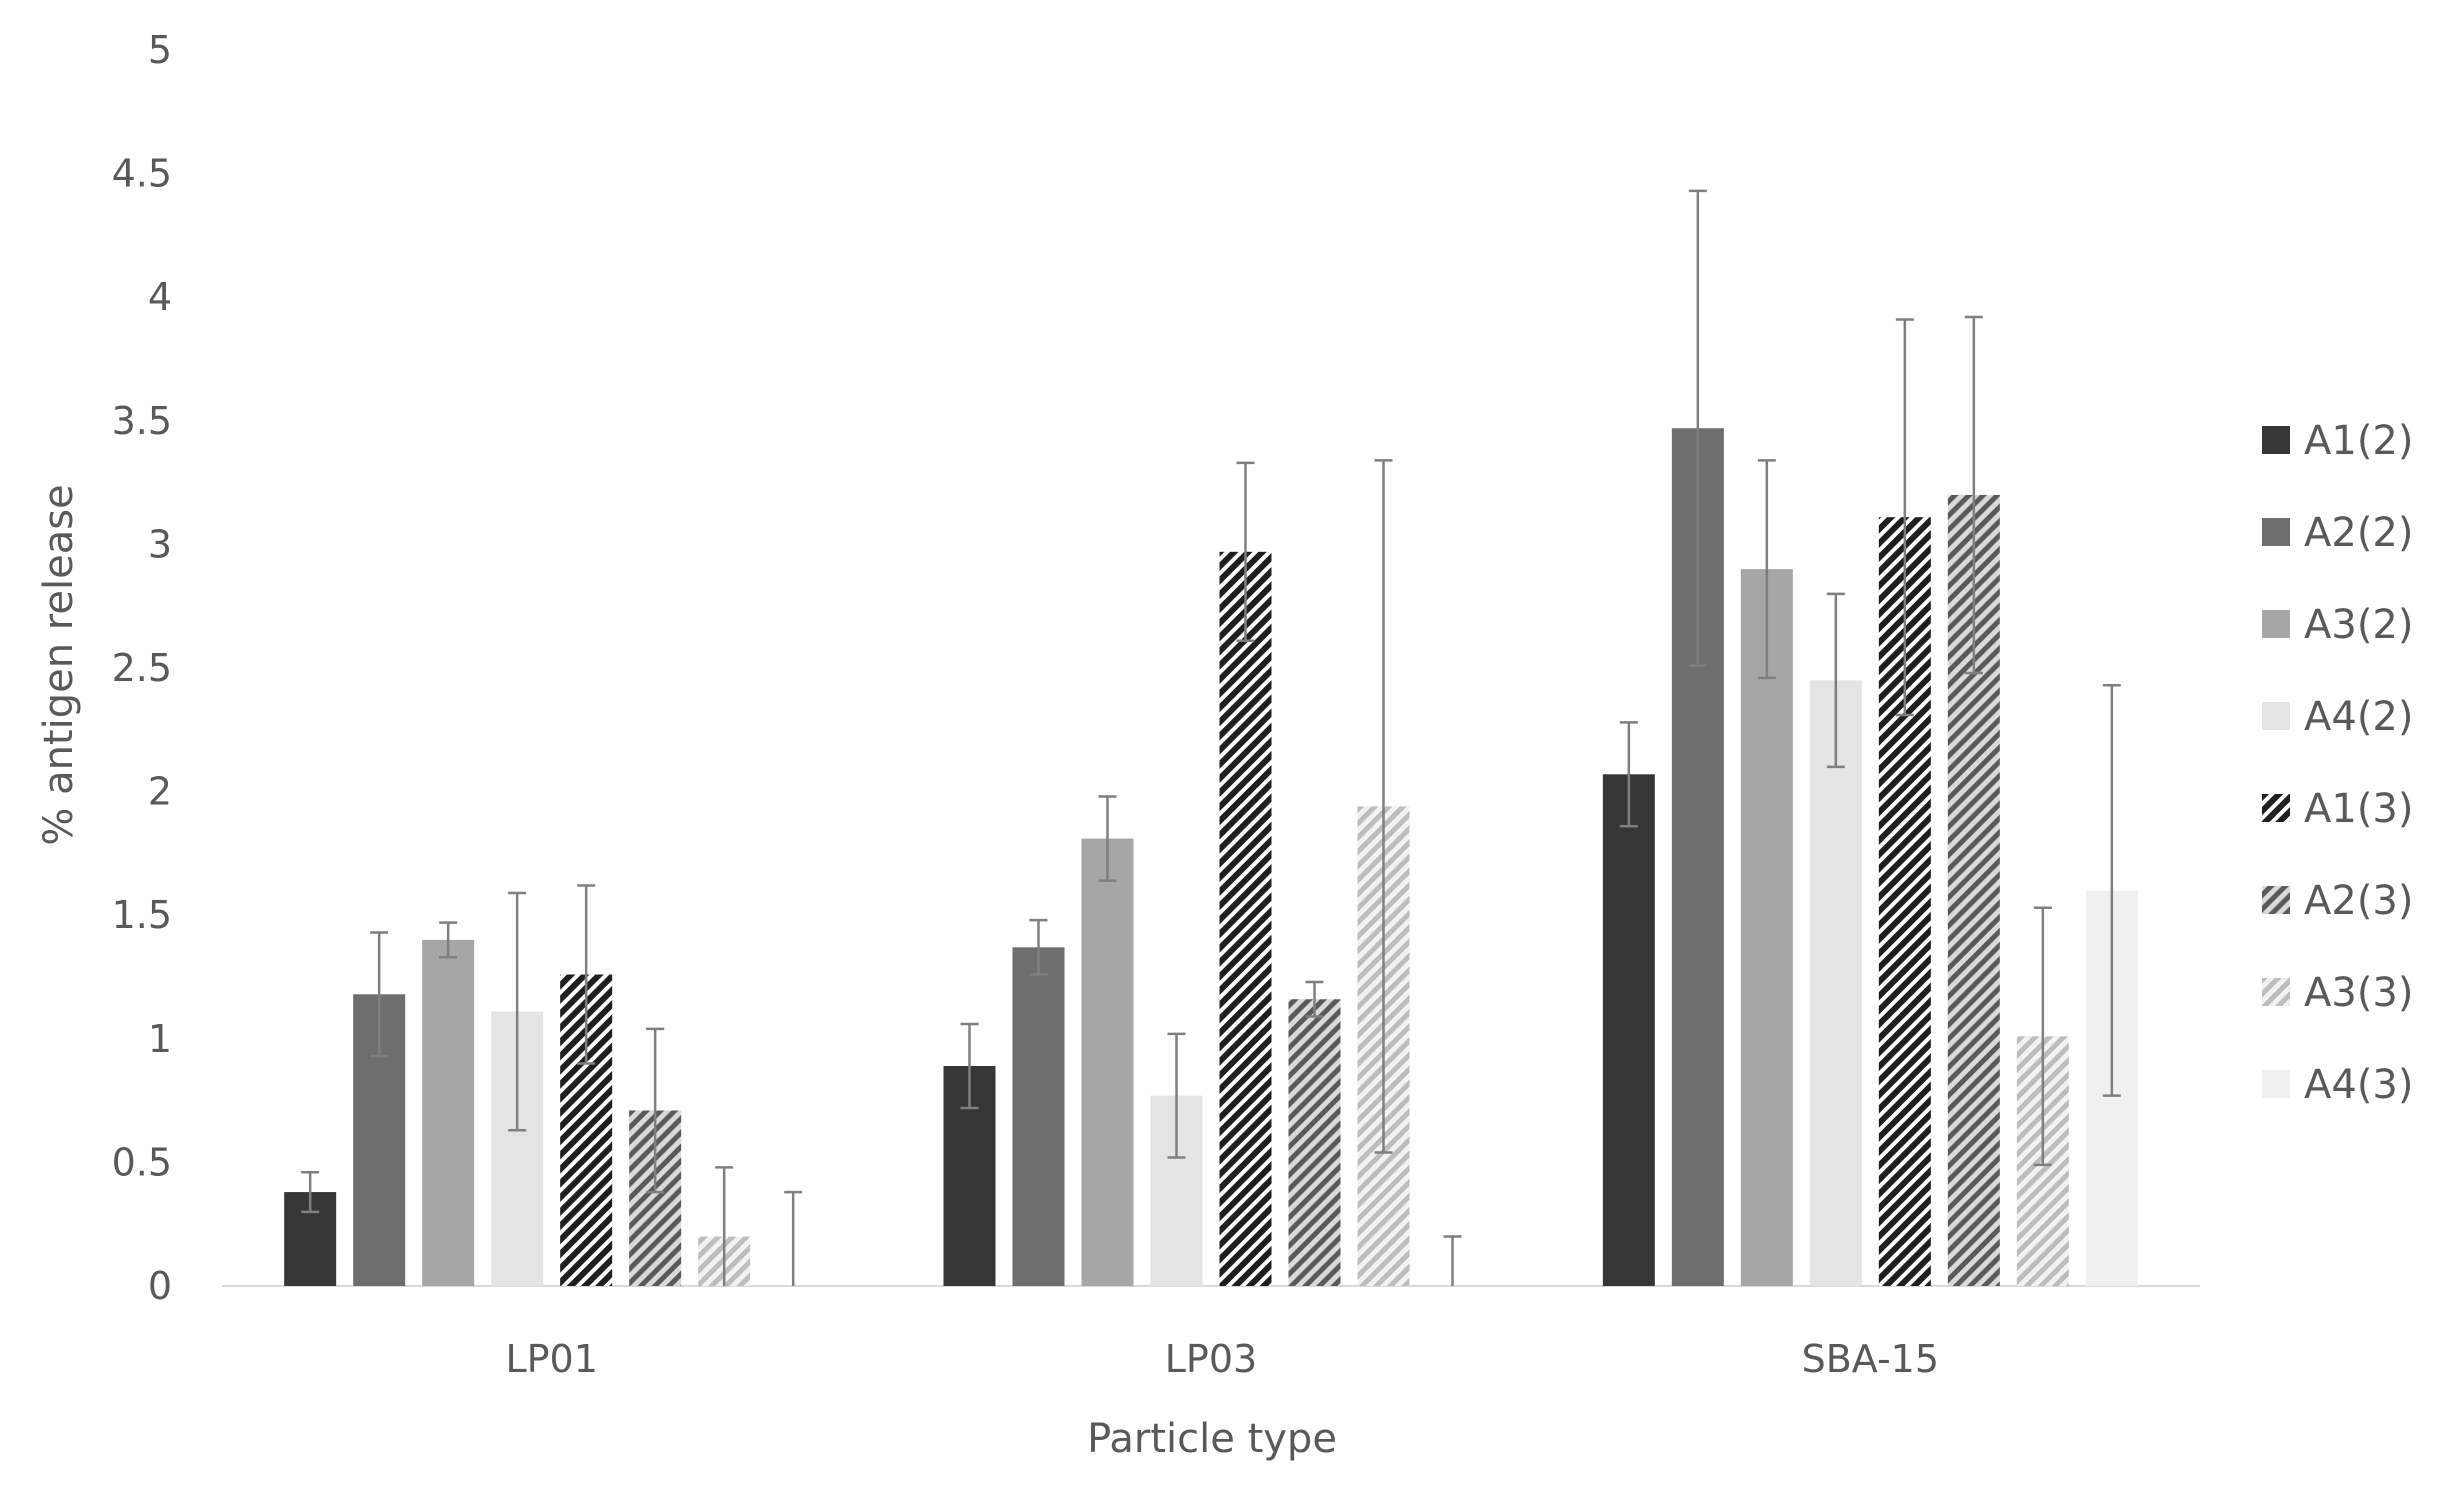  What do you see at coordinates (160, 1286) in the screenshot?
I see `y-tick-label: 0` at bounding box center [160, 1286].